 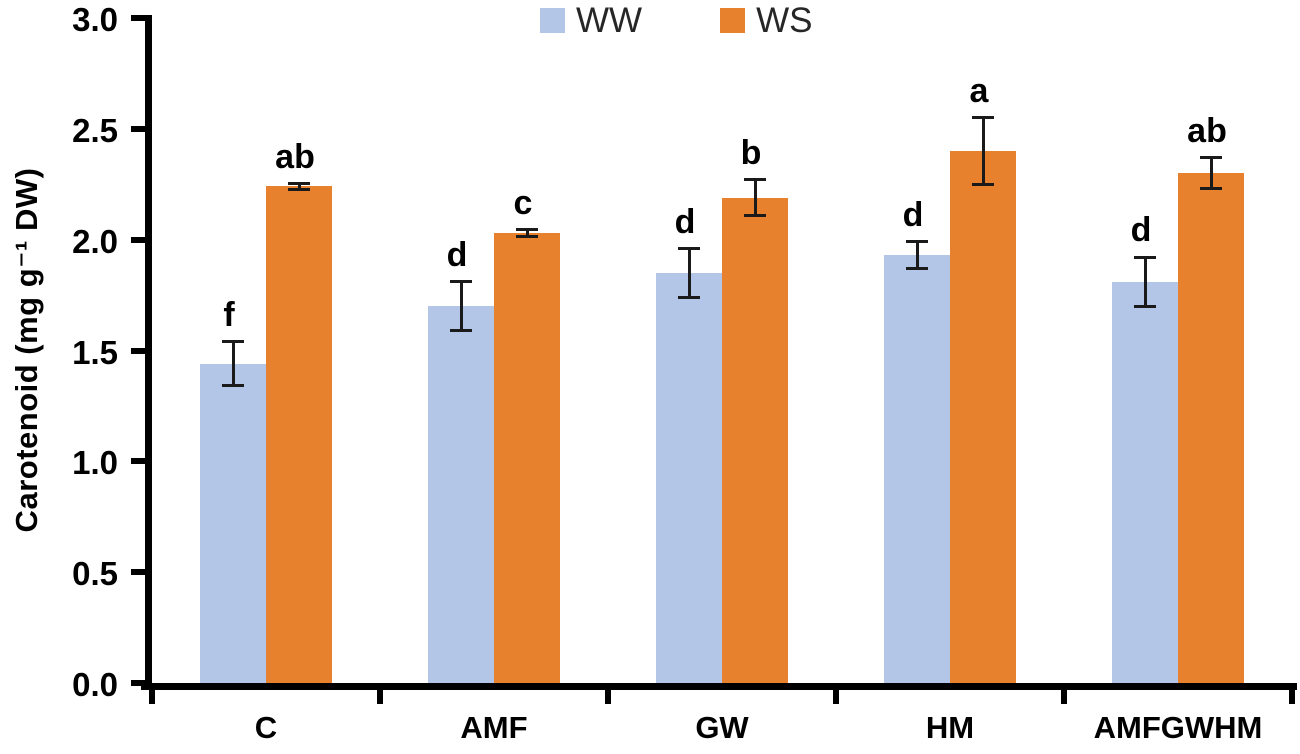 What do you see at coordinates (95, 241) in the screenshot?
I see `y-tick-label: 2.0` at bounding box center [95, 241].